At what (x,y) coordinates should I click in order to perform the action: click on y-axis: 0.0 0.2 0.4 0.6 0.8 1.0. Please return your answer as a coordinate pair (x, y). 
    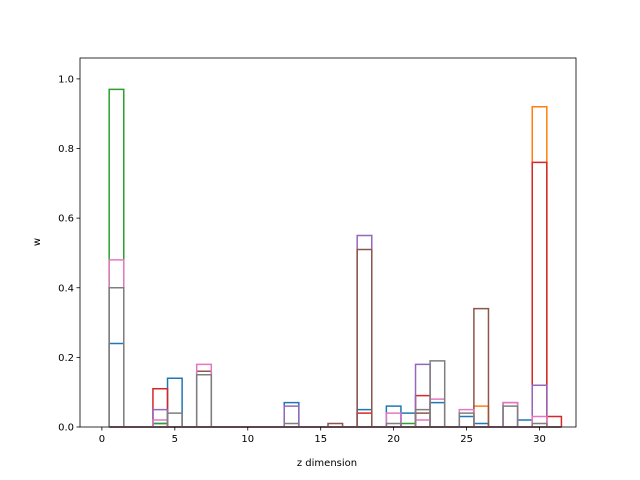
    Looking at the image, I should click on (69, 254).